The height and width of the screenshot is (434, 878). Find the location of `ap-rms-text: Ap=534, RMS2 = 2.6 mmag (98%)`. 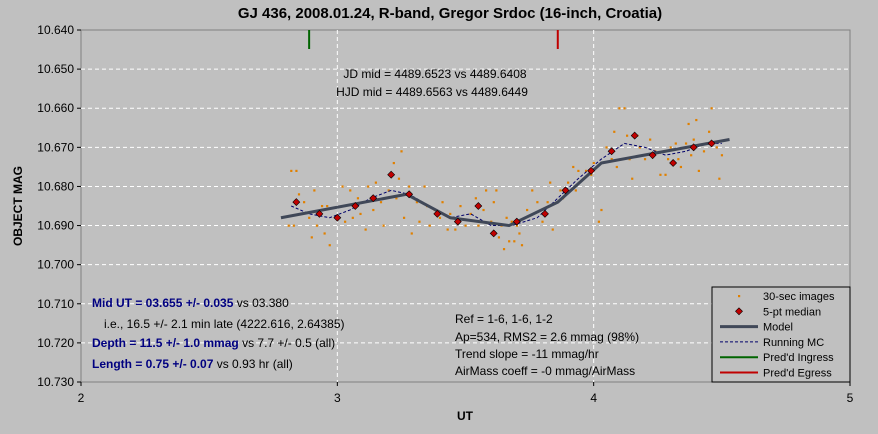

ap-rms-text: Ap=534, RMS2 = 2.6 mmag (98%) is located at coordinates (547, 337).